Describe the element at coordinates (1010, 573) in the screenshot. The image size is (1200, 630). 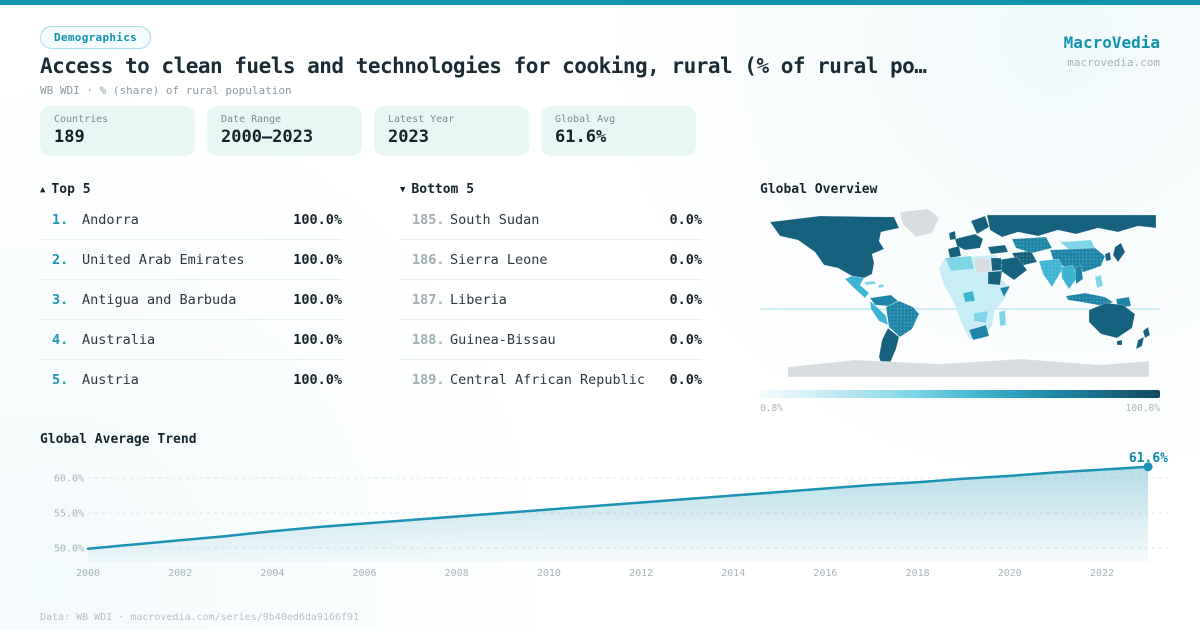
I see `svg-text: 2020` at that location.